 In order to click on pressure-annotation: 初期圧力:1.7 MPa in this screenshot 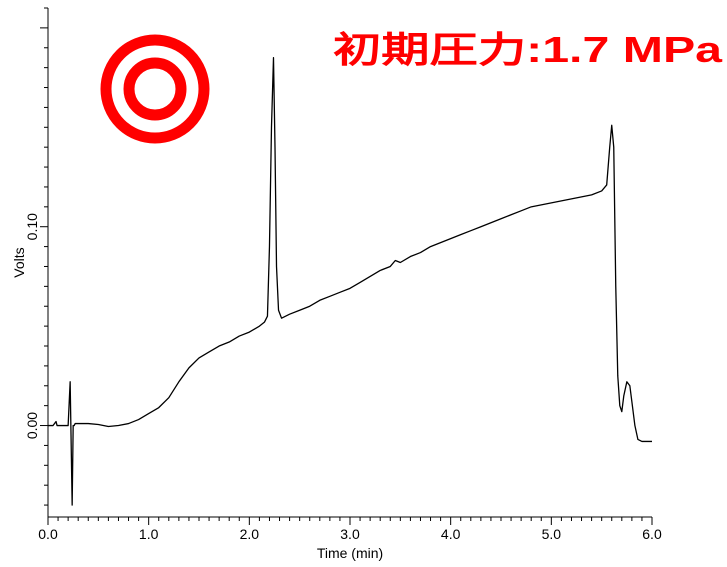, I will do `click(528, 49)`.